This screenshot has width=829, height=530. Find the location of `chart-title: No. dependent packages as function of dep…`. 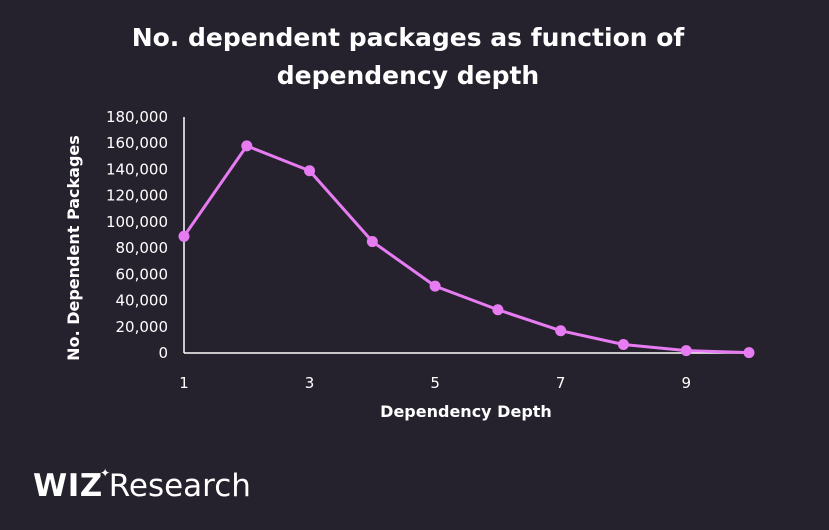

chart-title: No. dependent packages as function of dep… is located at coordinates (409, 56).